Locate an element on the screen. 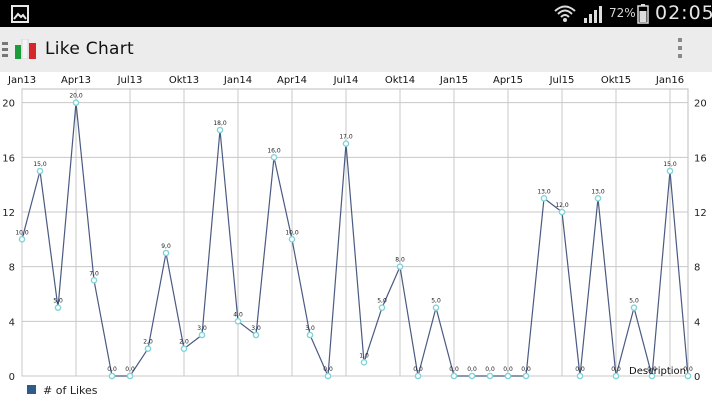 The width and height of the screenshot is (712, 400). y-tick-right: 12 is located at coordinates (700, 213).